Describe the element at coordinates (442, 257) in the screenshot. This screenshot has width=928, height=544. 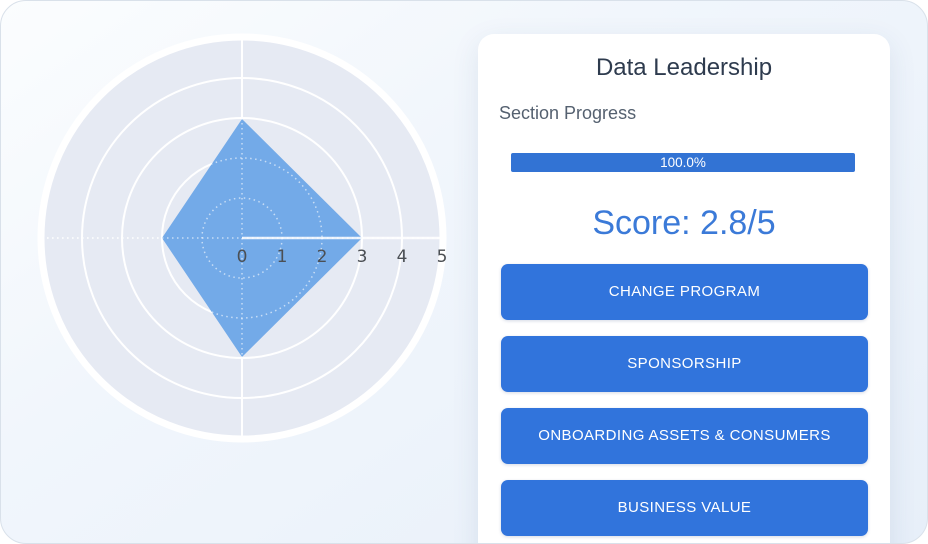
I see `tick-label-5: 5` at that location.